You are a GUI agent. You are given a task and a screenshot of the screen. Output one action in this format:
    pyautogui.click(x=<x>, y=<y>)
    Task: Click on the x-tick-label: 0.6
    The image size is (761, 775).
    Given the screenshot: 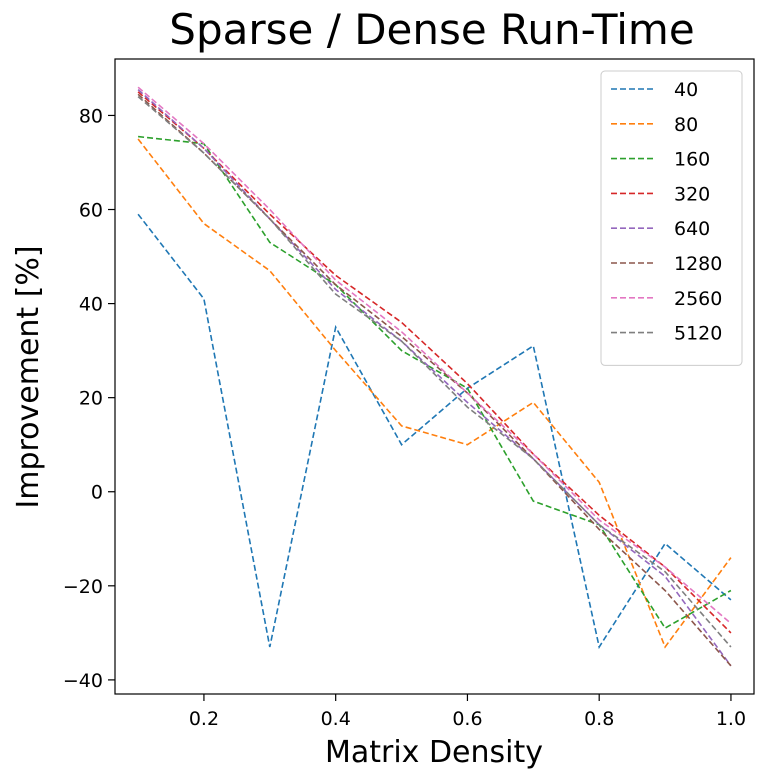 What is the action you would take?
    pyautogui.click(x=467, y=719)
    